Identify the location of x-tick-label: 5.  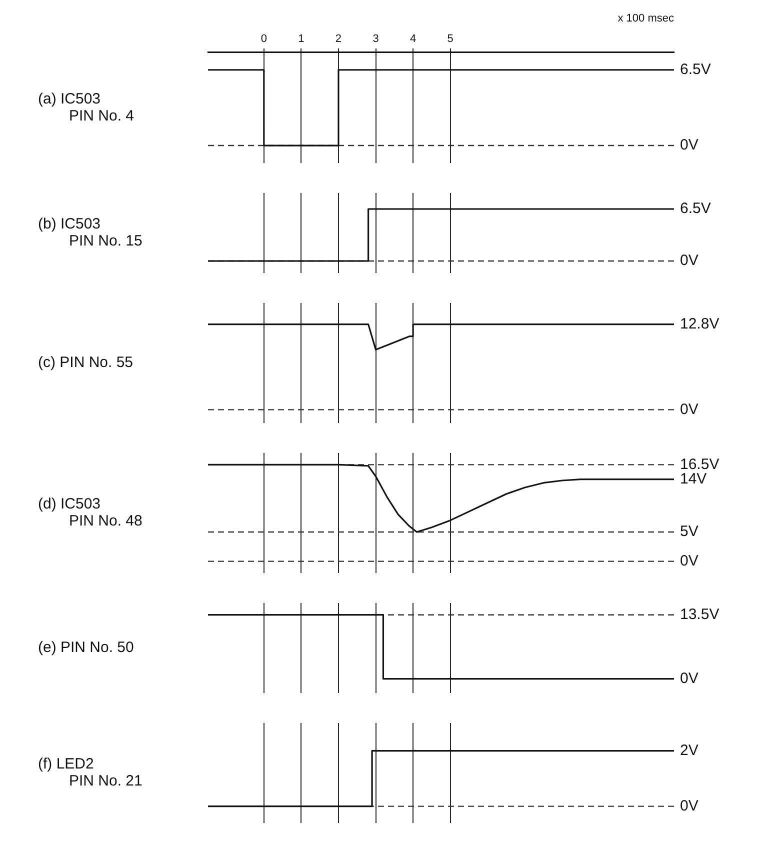
(450, 38).